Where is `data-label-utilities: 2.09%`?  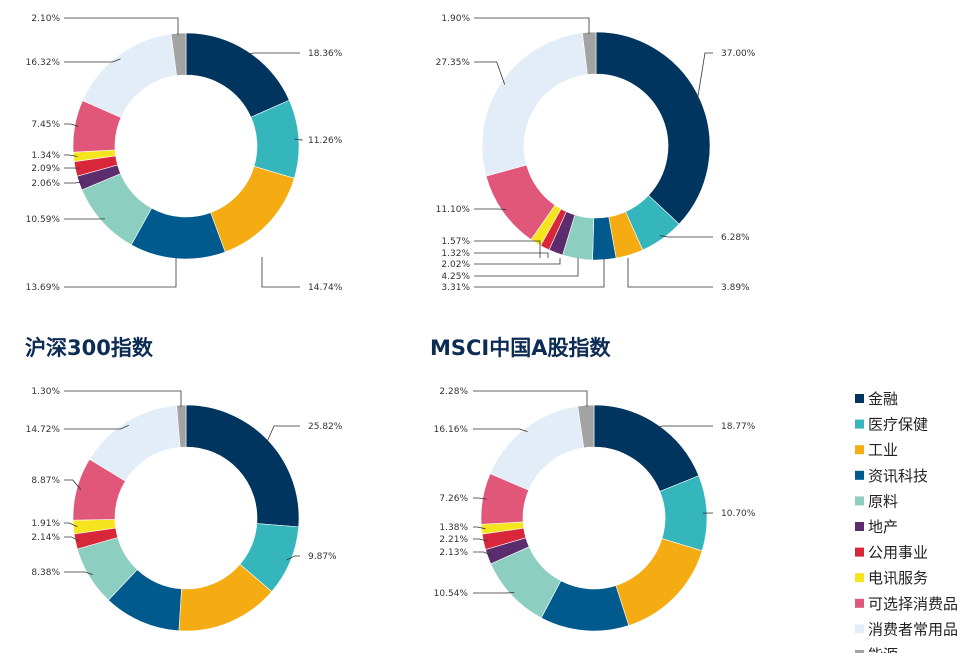
data-label-utilities: 2.09% is located at coordinates (45, 169).